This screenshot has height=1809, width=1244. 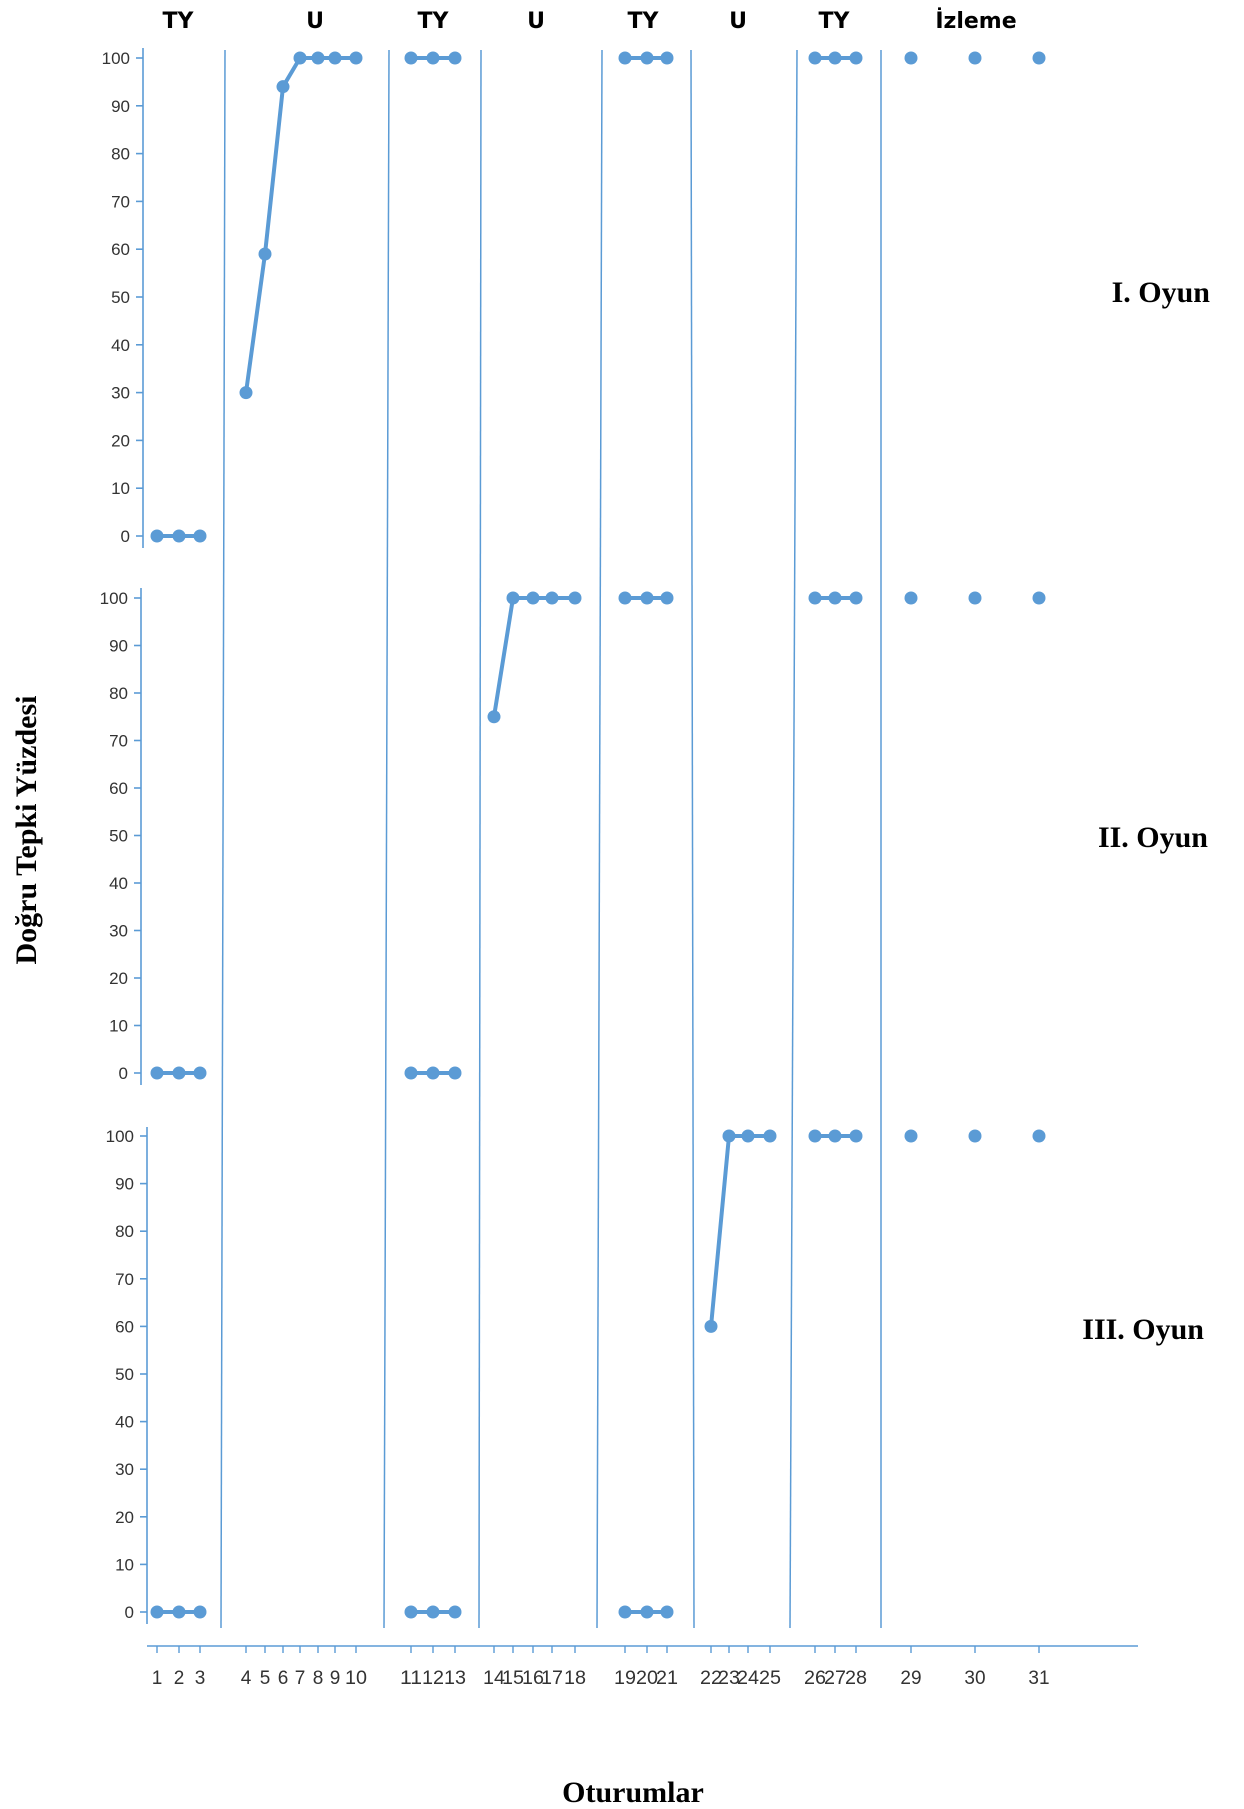 What do you see at coordinates (633, 1792) in the screenshot?
I see `x-axis-title: Oturumlar` at bounding box center [633, 1792].